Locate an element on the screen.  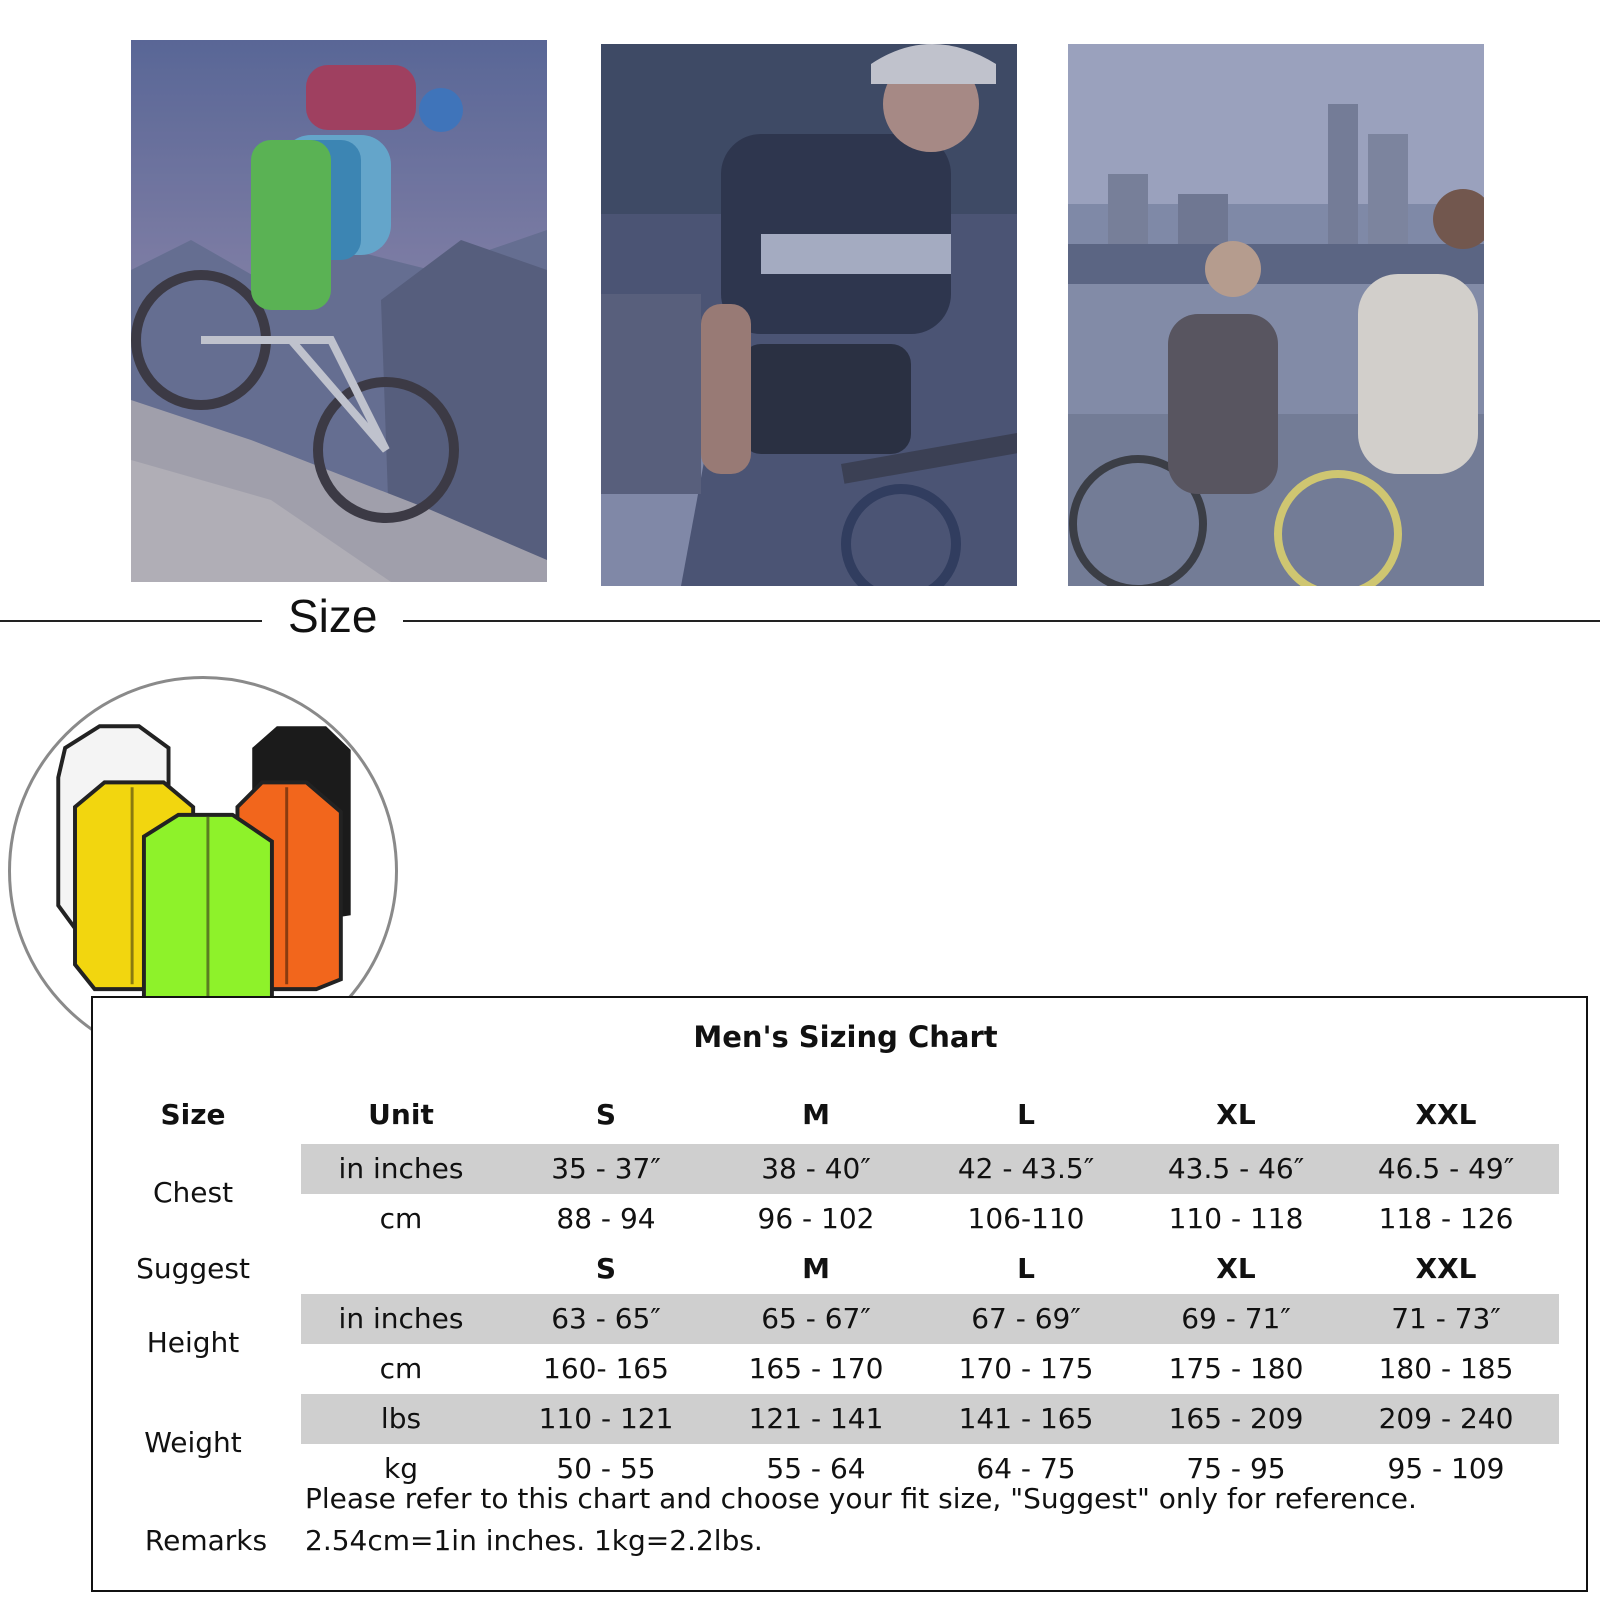
weight-kg-l: 64 - 75 is located at coordinates (1026, 1468).